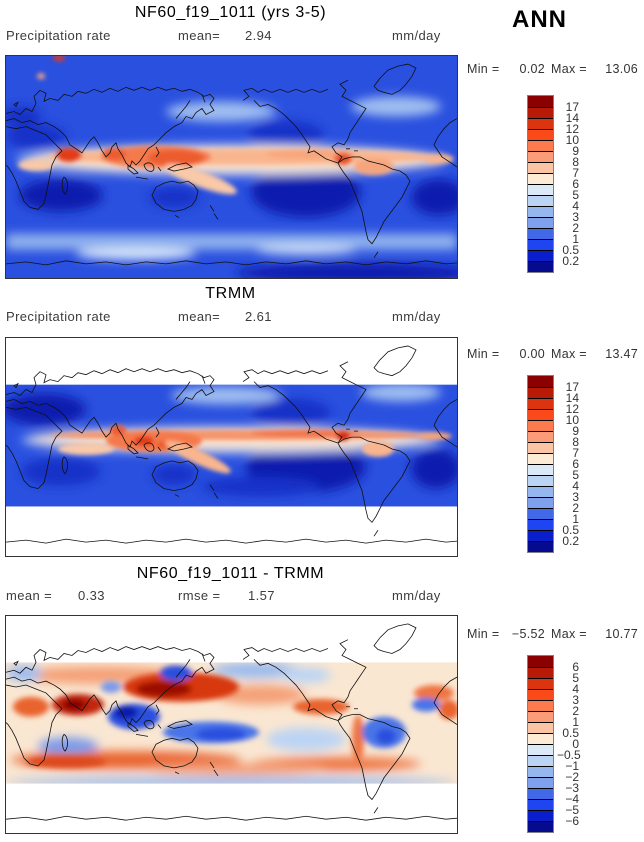 The image size is (644, 842). I want to click on variable-label: Precipitation rate, so click(58, 35).